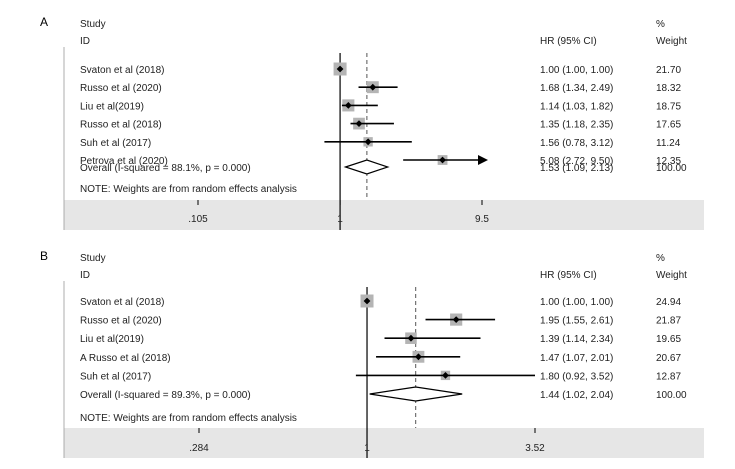  Describe the element at coordinates (535, 448) in the screenshot. I see `axis-tick-label: 3.52` at that location.